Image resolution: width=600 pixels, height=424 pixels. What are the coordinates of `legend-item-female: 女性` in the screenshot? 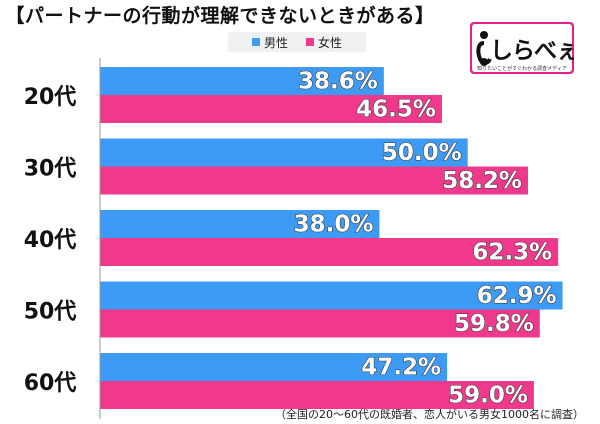 It's located at (324, 42).